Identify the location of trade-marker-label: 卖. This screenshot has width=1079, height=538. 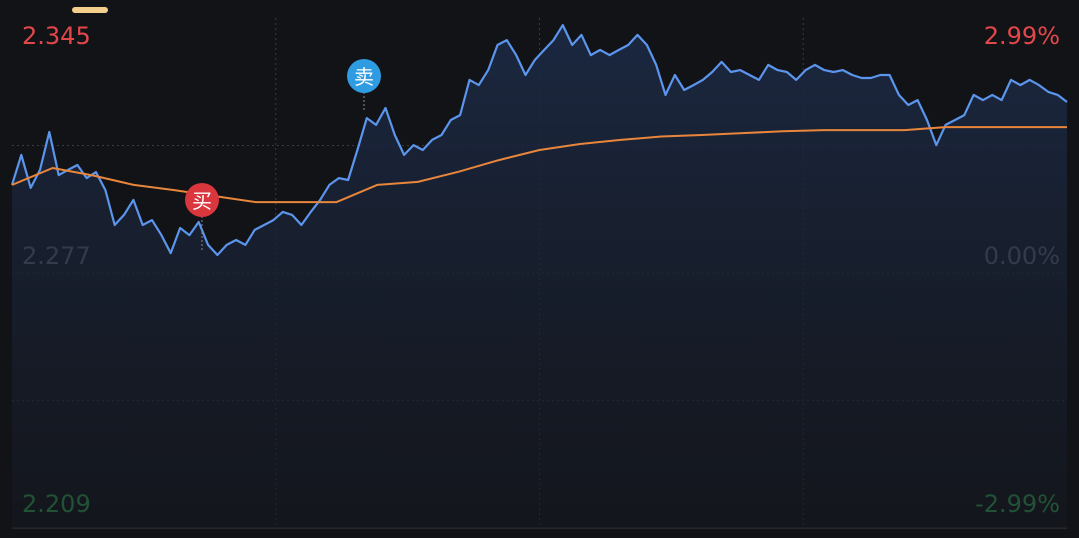
(364, 77).